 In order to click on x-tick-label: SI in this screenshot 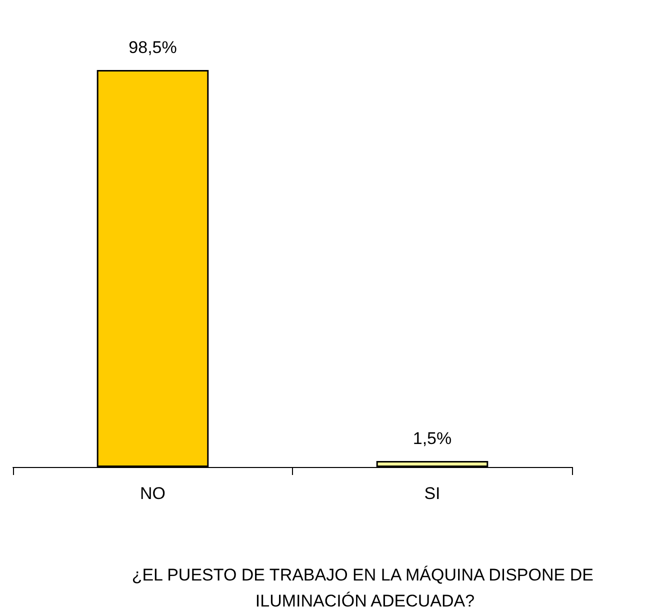, I will do `click(432, 493)`.